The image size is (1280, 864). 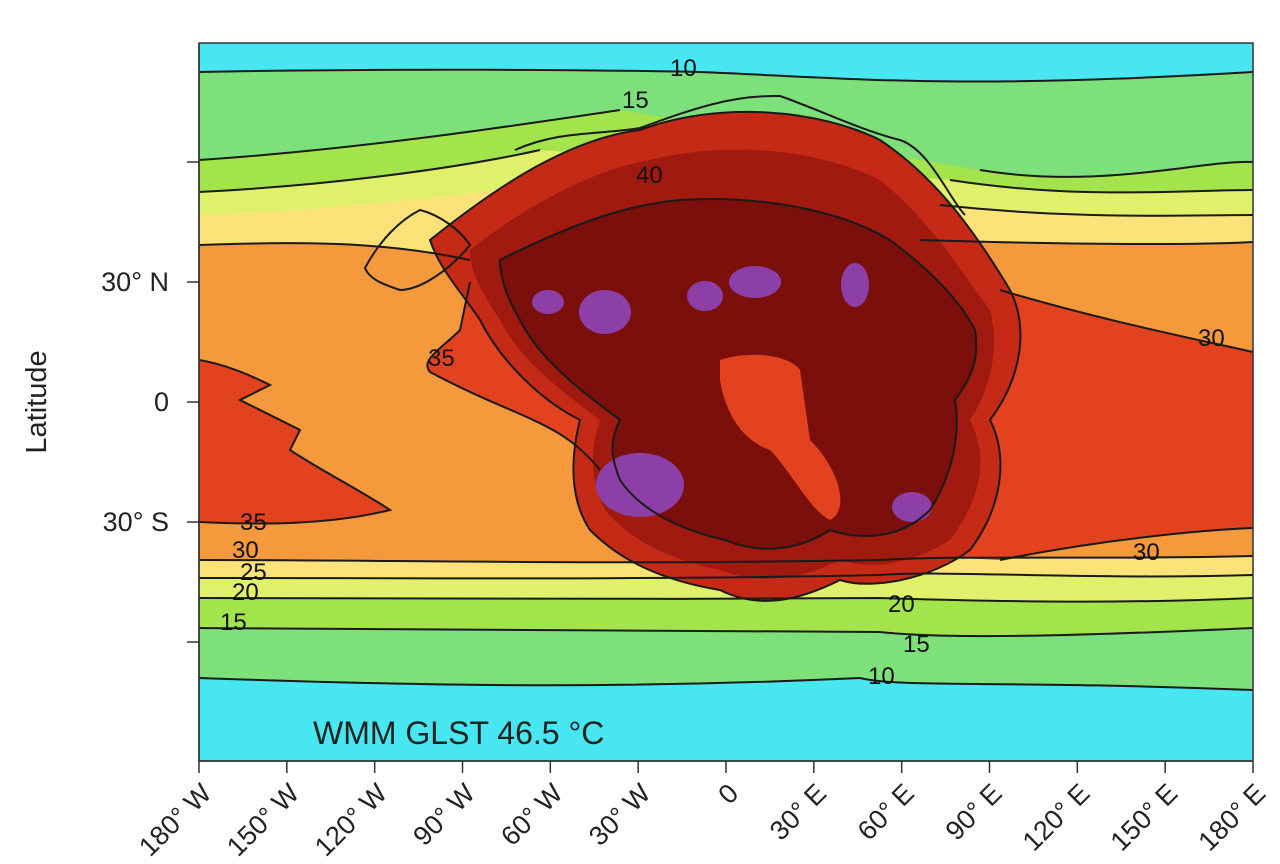 What do you see at coordinates (728, 794) in the screenshot?
I see `x-tick-label: 0` at bounding box center [728, 794].